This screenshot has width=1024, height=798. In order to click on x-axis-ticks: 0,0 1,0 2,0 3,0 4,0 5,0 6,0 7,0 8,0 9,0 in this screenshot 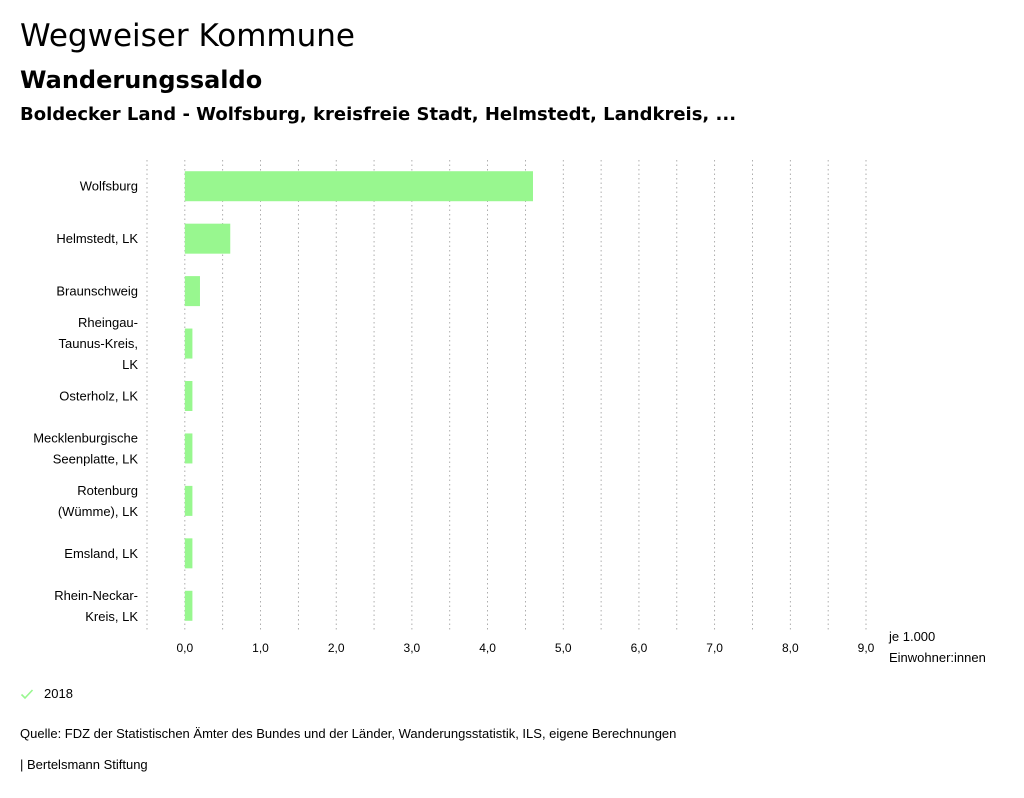, I will do `click(525, 648)`.